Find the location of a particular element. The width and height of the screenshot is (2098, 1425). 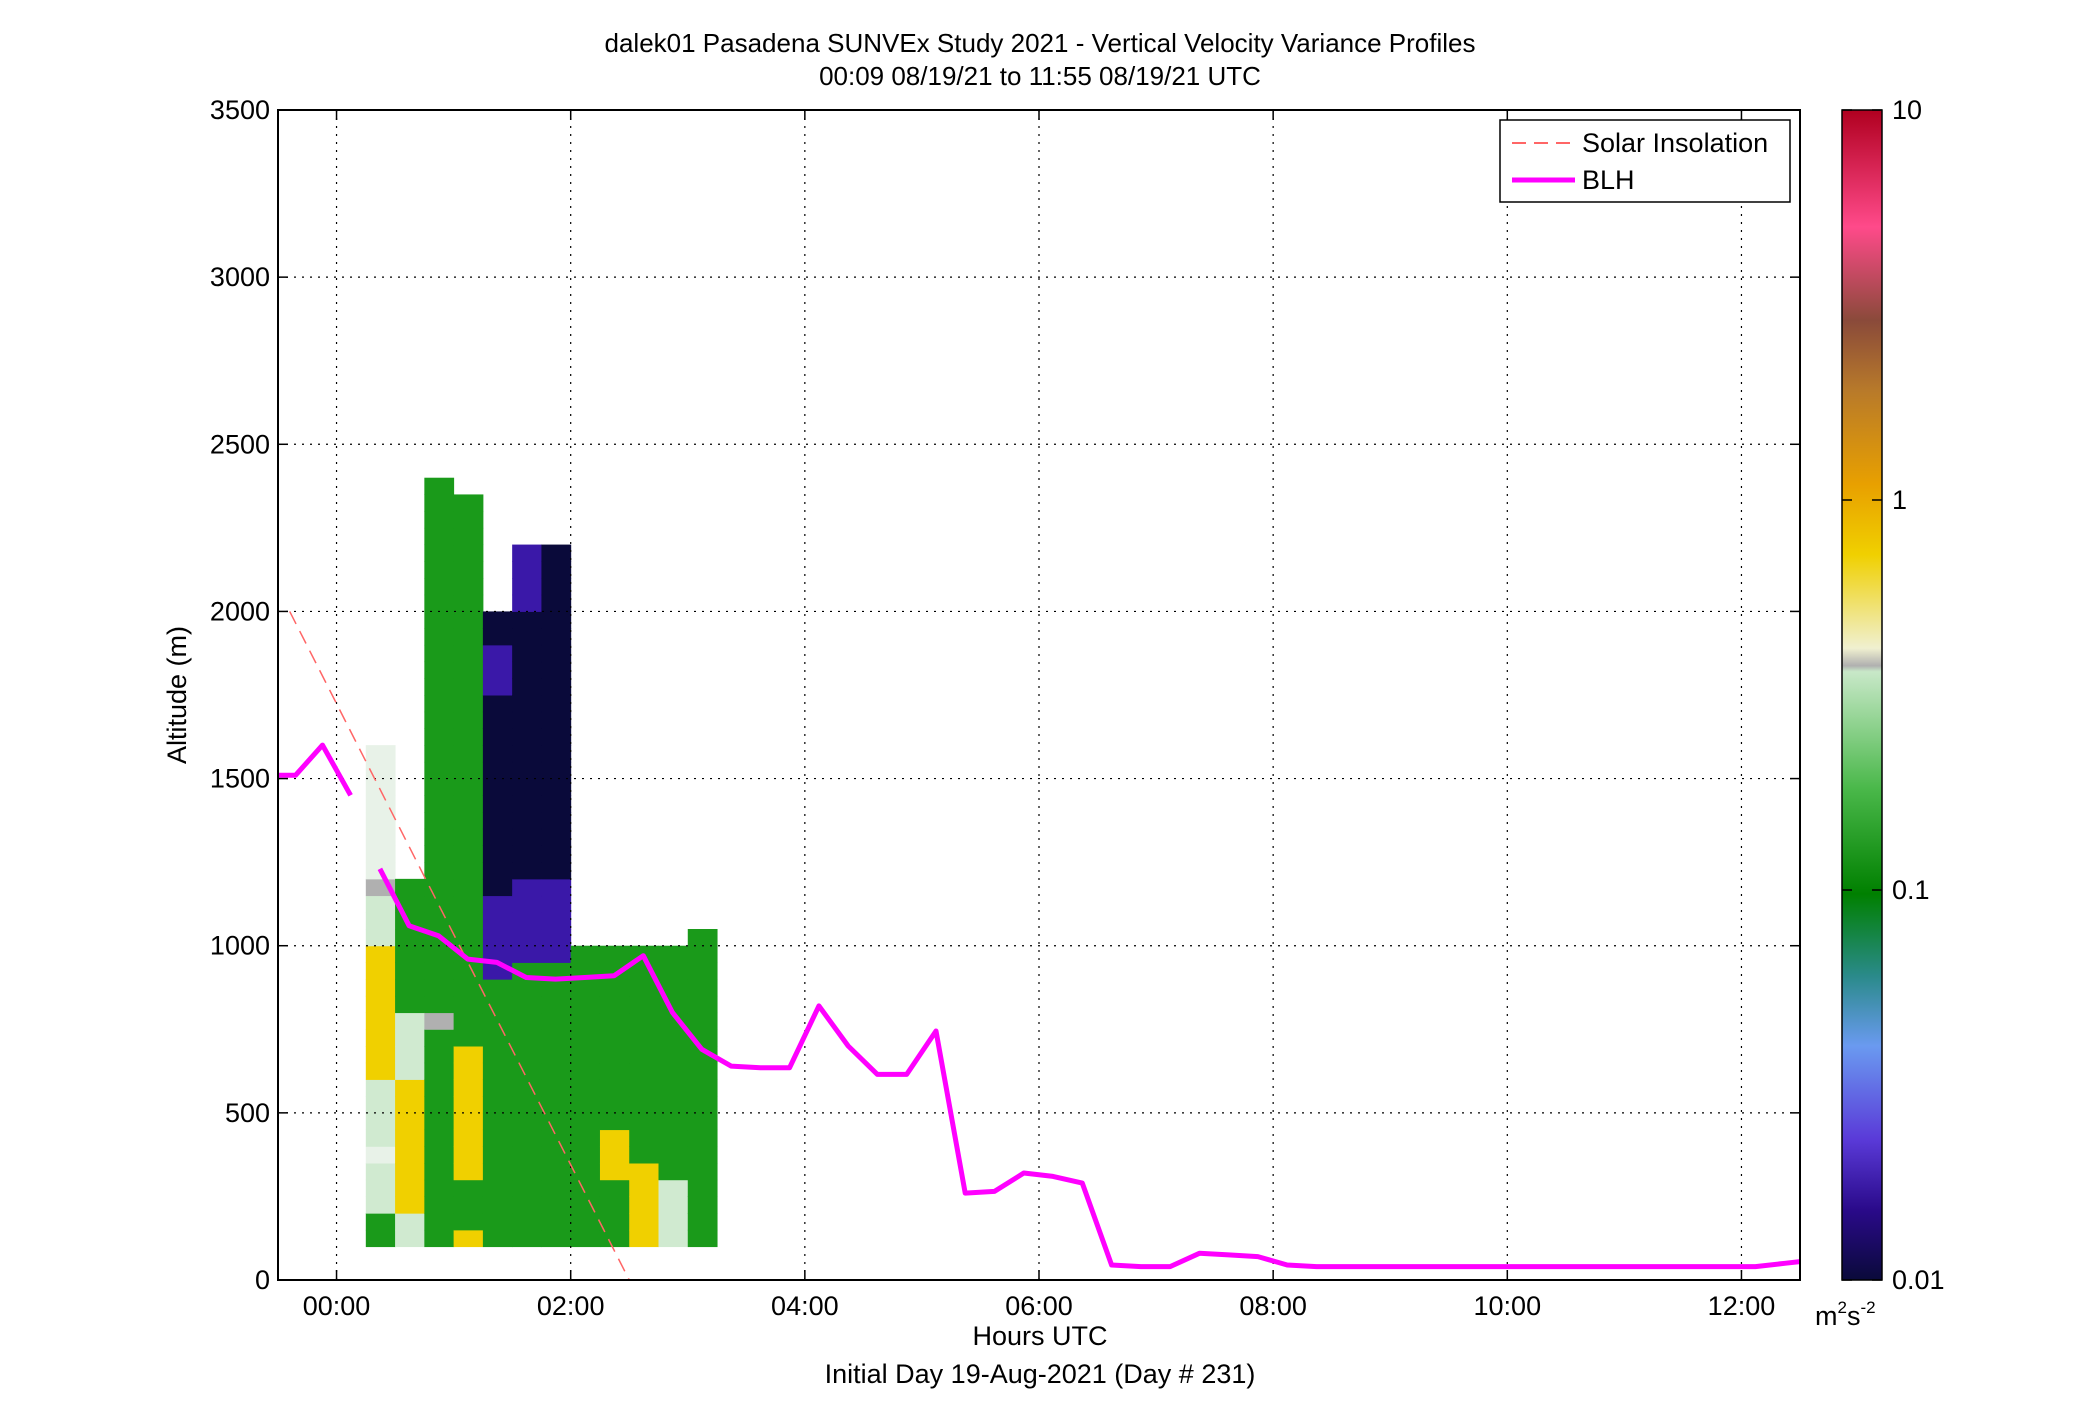

colorbar-tick-label: 1 is located at coordinates (1899, 500).